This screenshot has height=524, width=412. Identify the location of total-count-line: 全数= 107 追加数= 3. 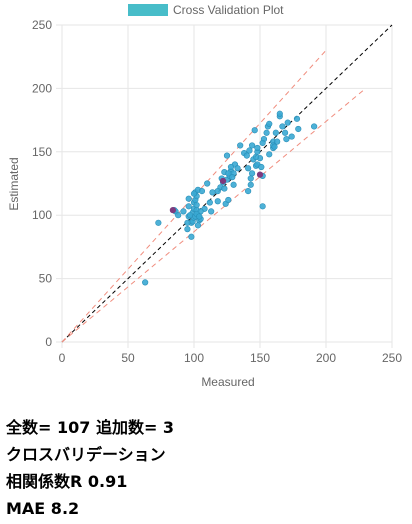
(90, 427).